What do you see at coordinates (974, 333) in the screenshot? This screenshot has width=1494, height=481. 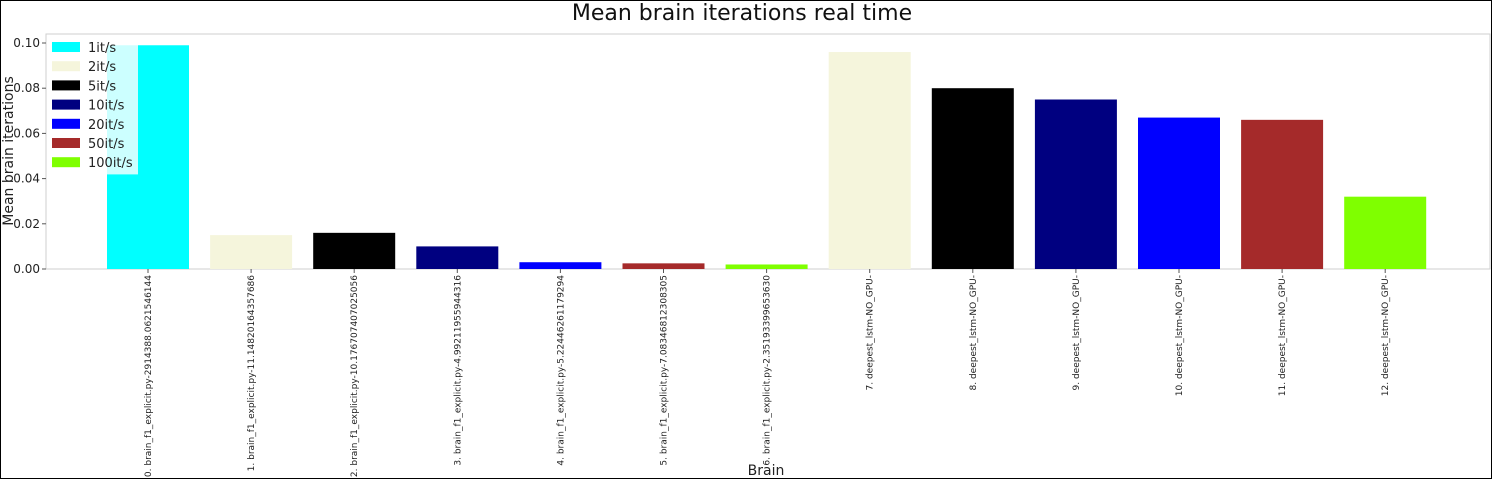 I see `x-tick-label: 8. deepest_lstm-NO_GPU-` at bounding box center [974, 333].